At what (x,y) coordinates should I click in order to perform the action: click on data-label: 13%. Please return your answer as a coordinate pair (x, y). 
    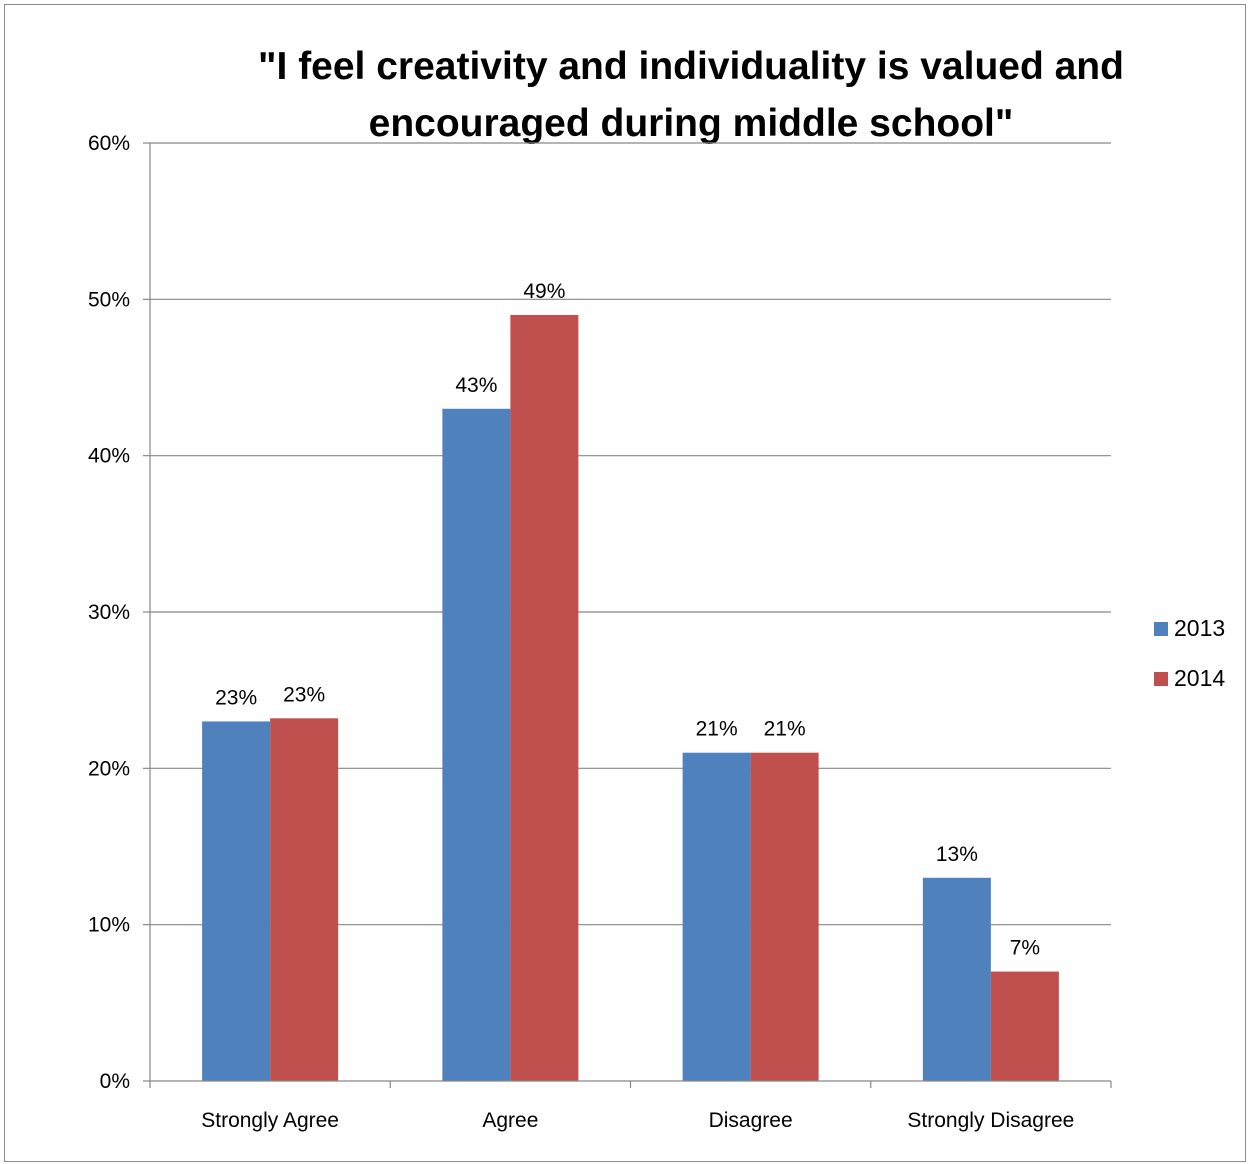
    Looking at the image, I should click on (957, 854).